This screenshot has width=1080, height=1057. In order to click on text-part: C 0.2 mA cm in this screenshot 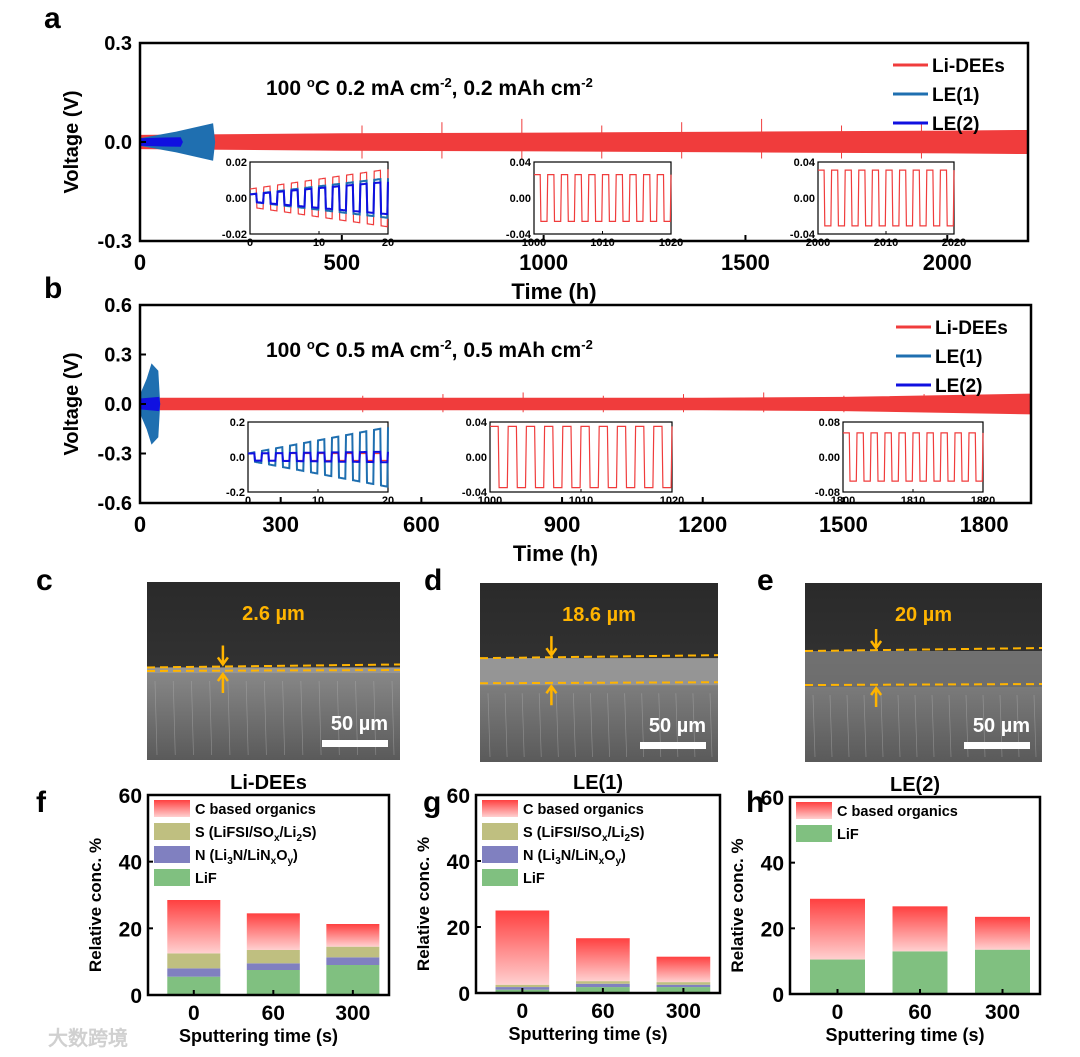, I will do `click(377, 88)`.